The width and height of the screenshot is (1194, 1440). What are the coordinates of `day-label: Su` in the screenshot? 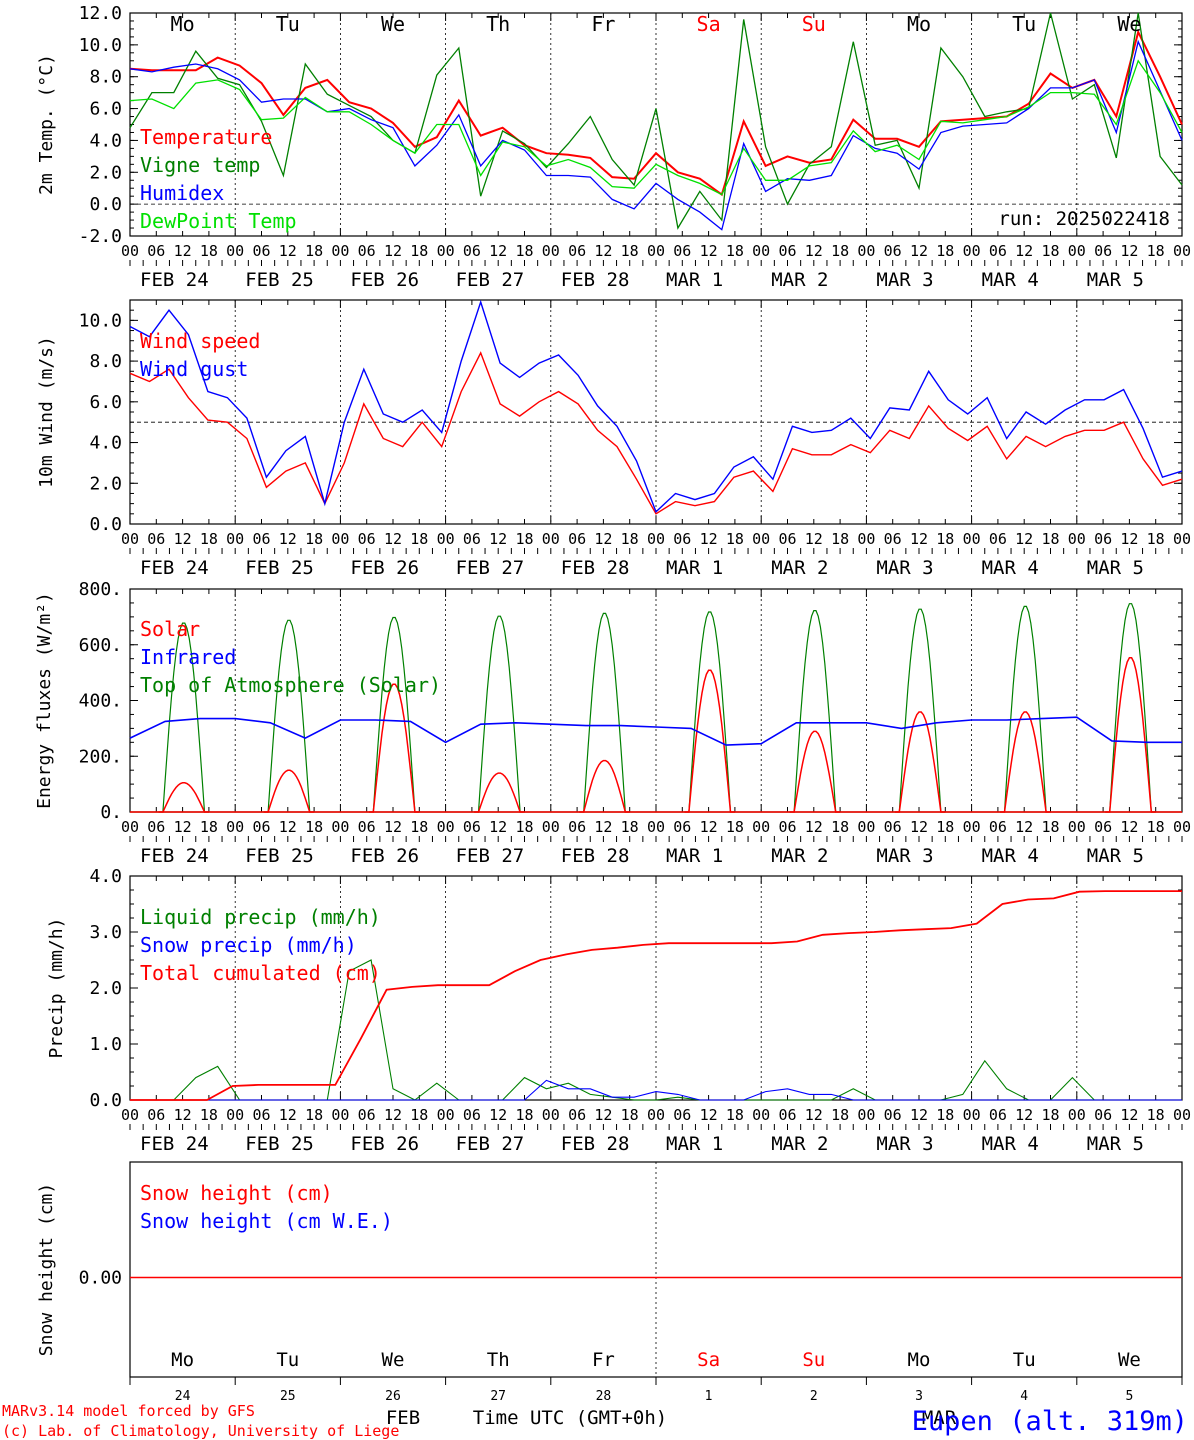 It's located at (813, 1360).